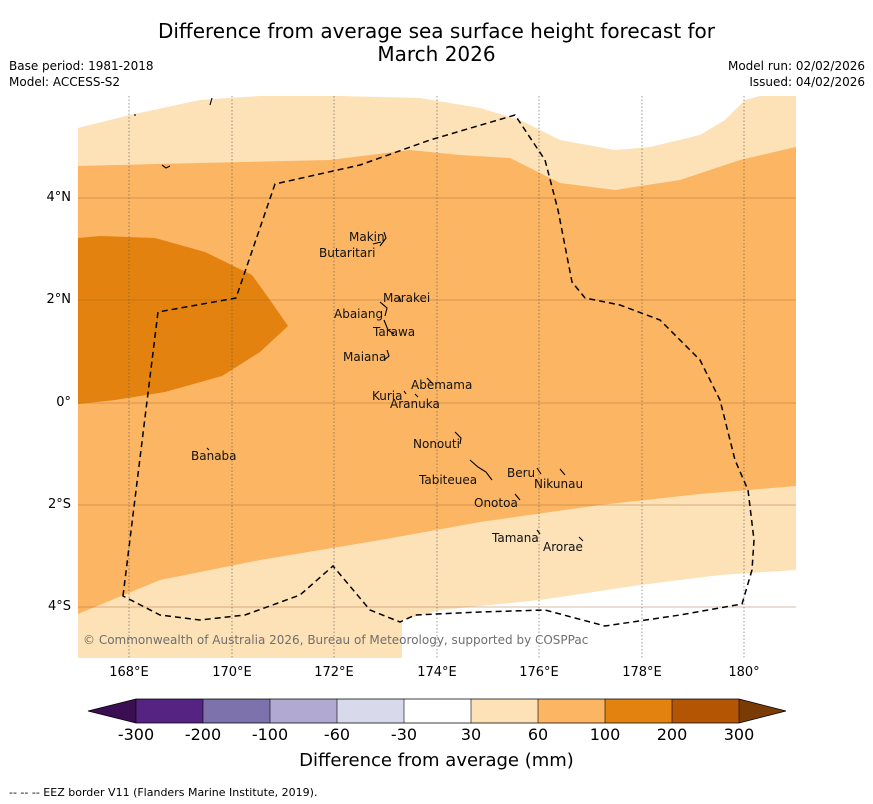 Image resolution: width=873 pixels, height=804 pixels. What do you see at coordinates (796, 66) in the screenshot?
I see `model-run: Model run: 02/02/2026` at bounding box center [796, 66].